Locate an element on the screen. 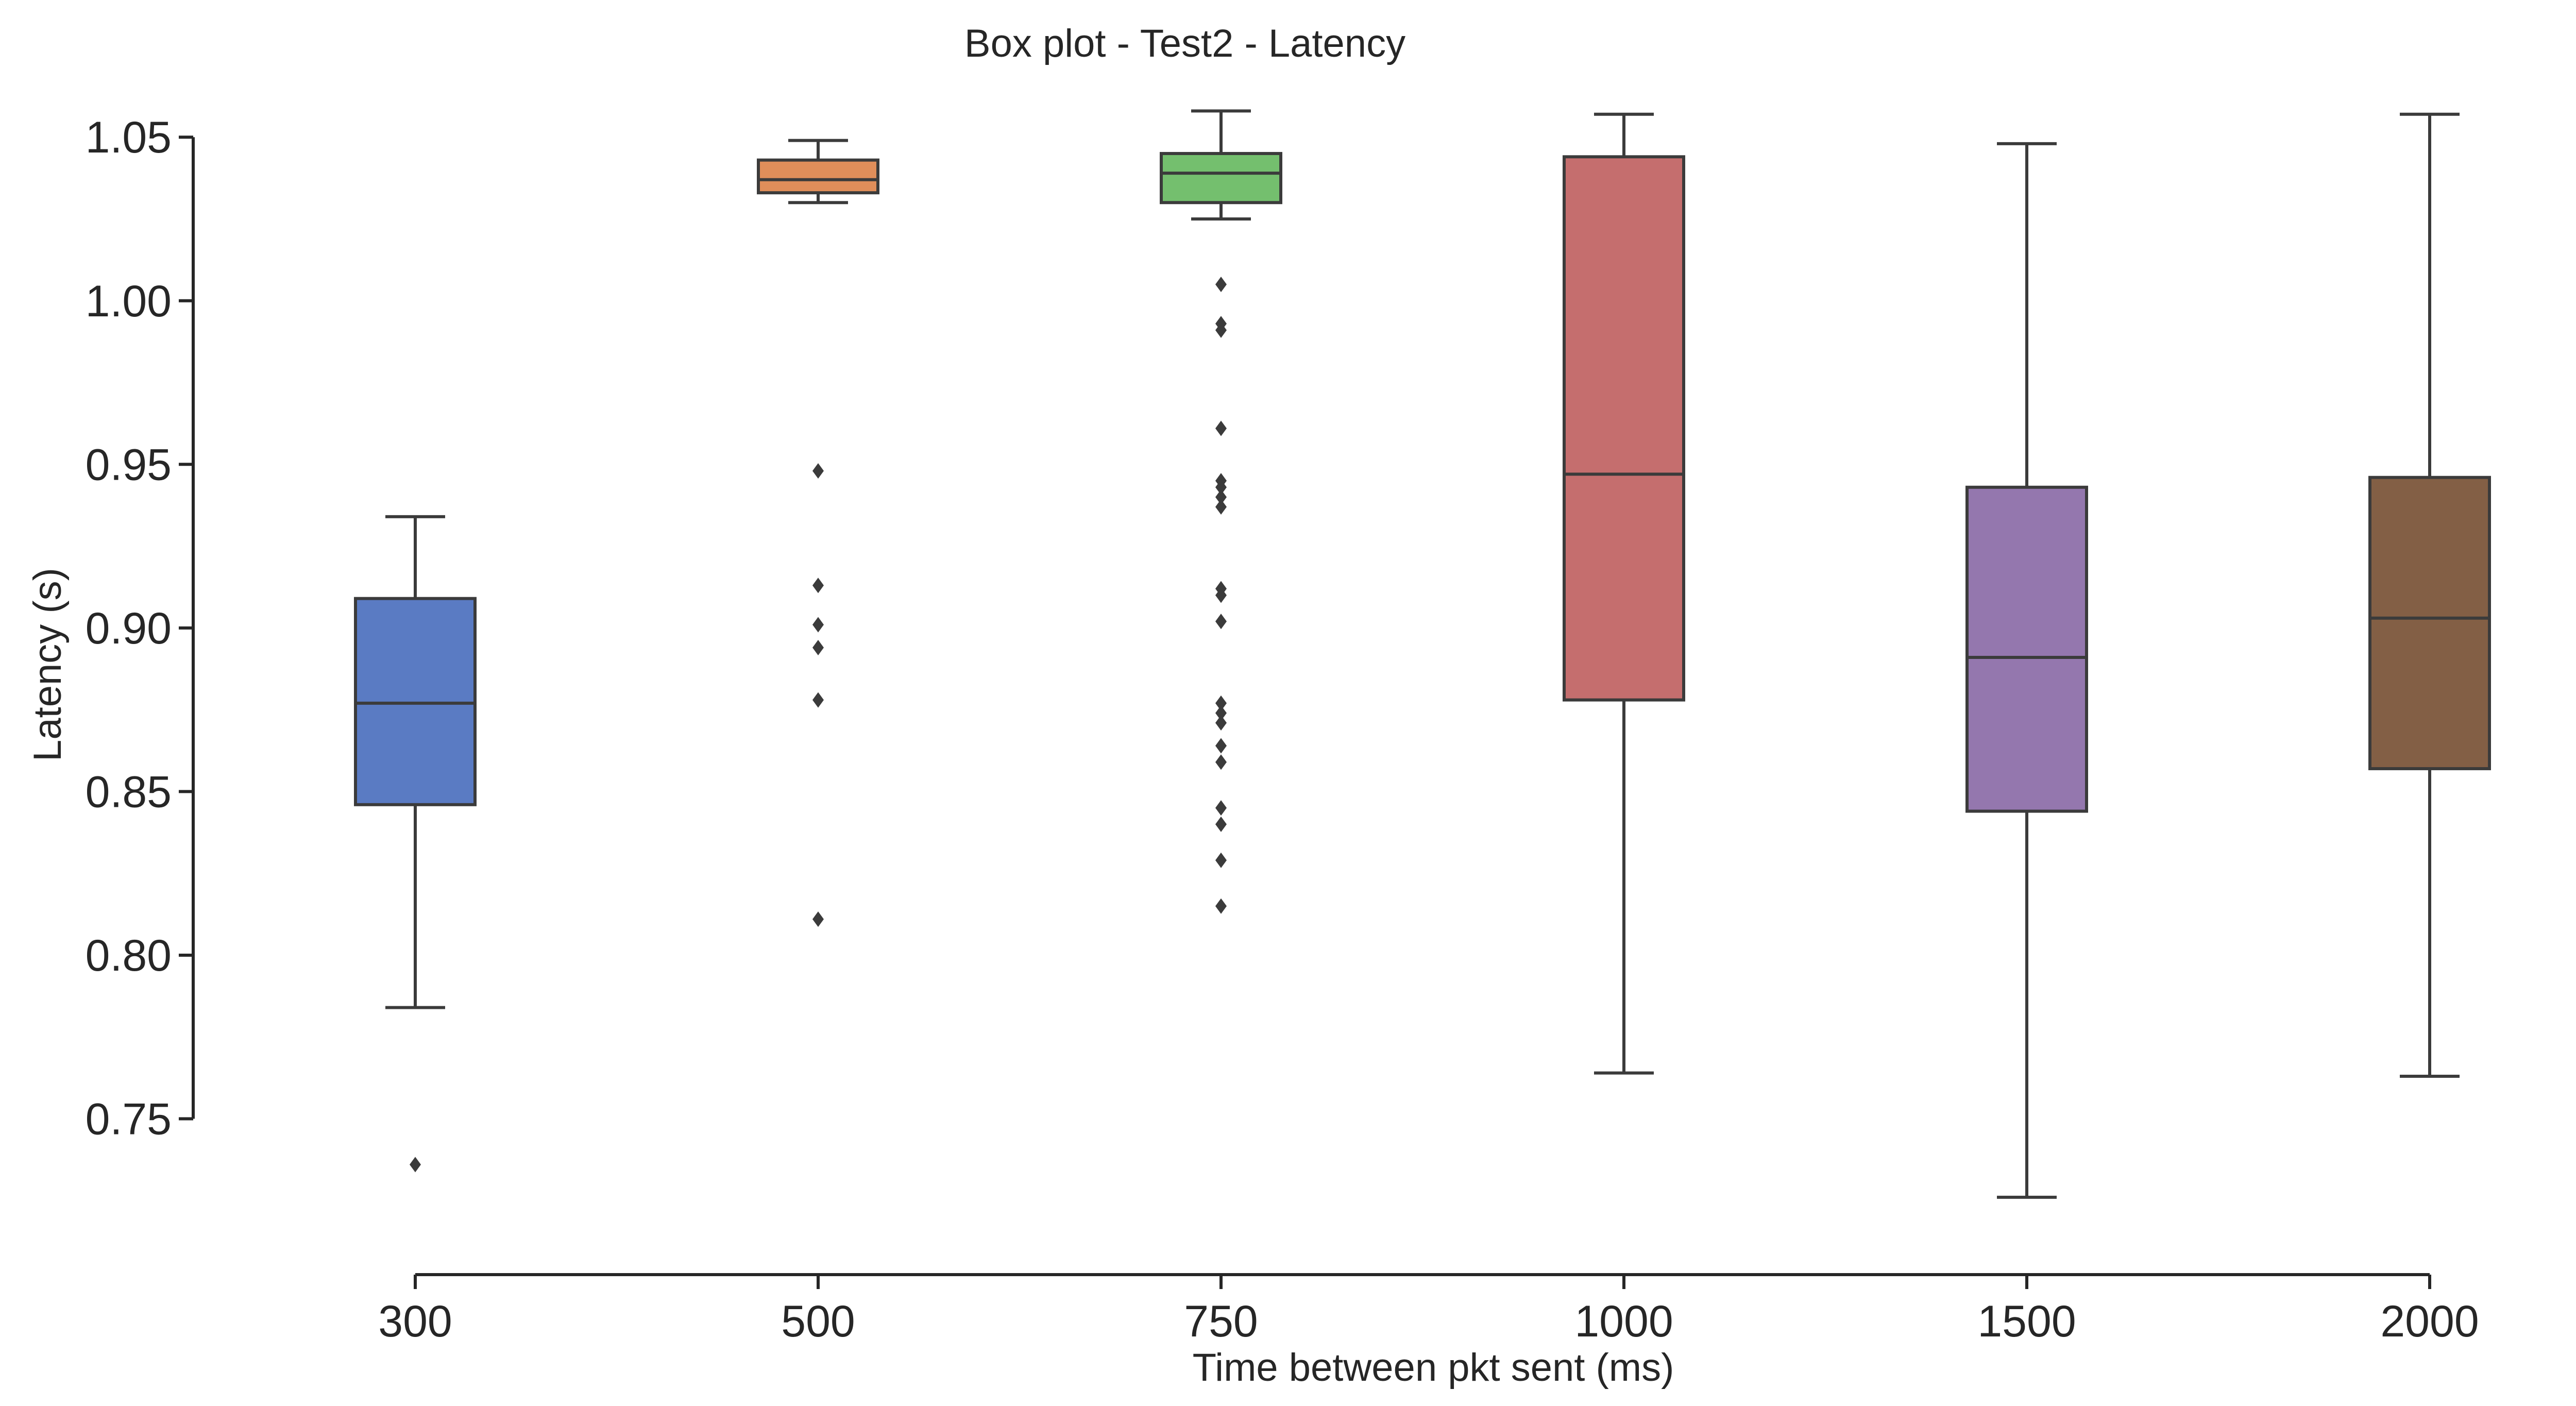 Image resolution: width=2576 pixels, height=1406 pixels. y-tick-label: 0.80 is located at coordinates (129, 955).